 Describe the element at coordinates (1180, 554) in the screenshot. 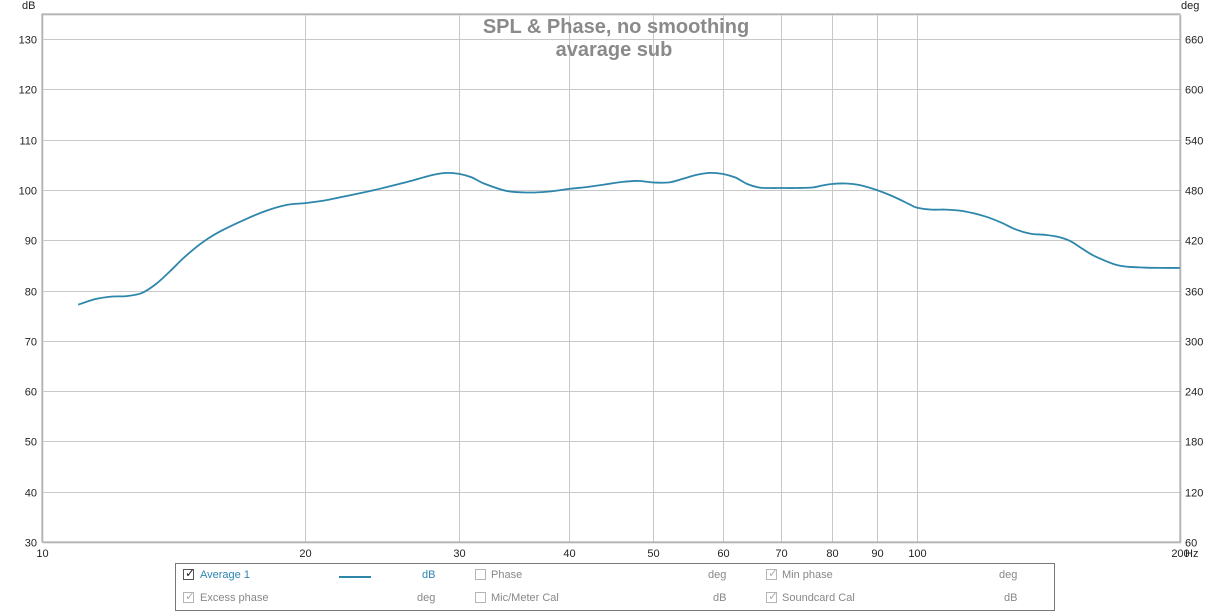

I see `x-tick-label: 200` at that location.